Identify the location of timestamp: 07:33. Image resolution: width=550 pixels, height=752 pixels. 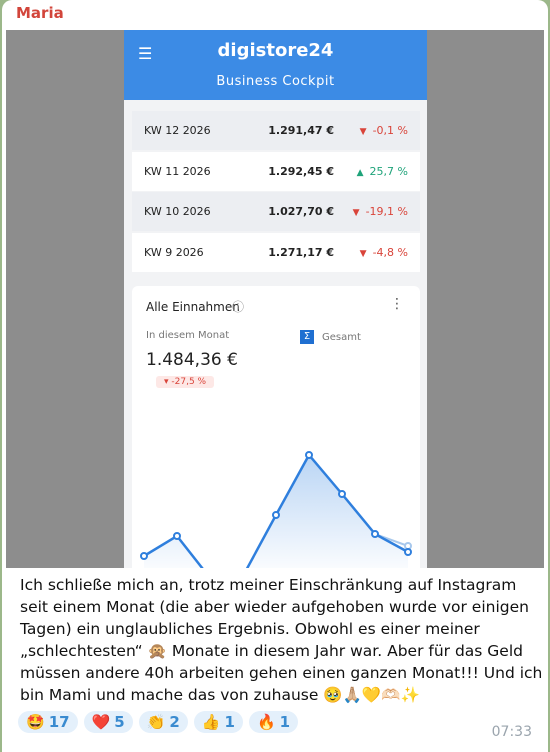
(511, 732).